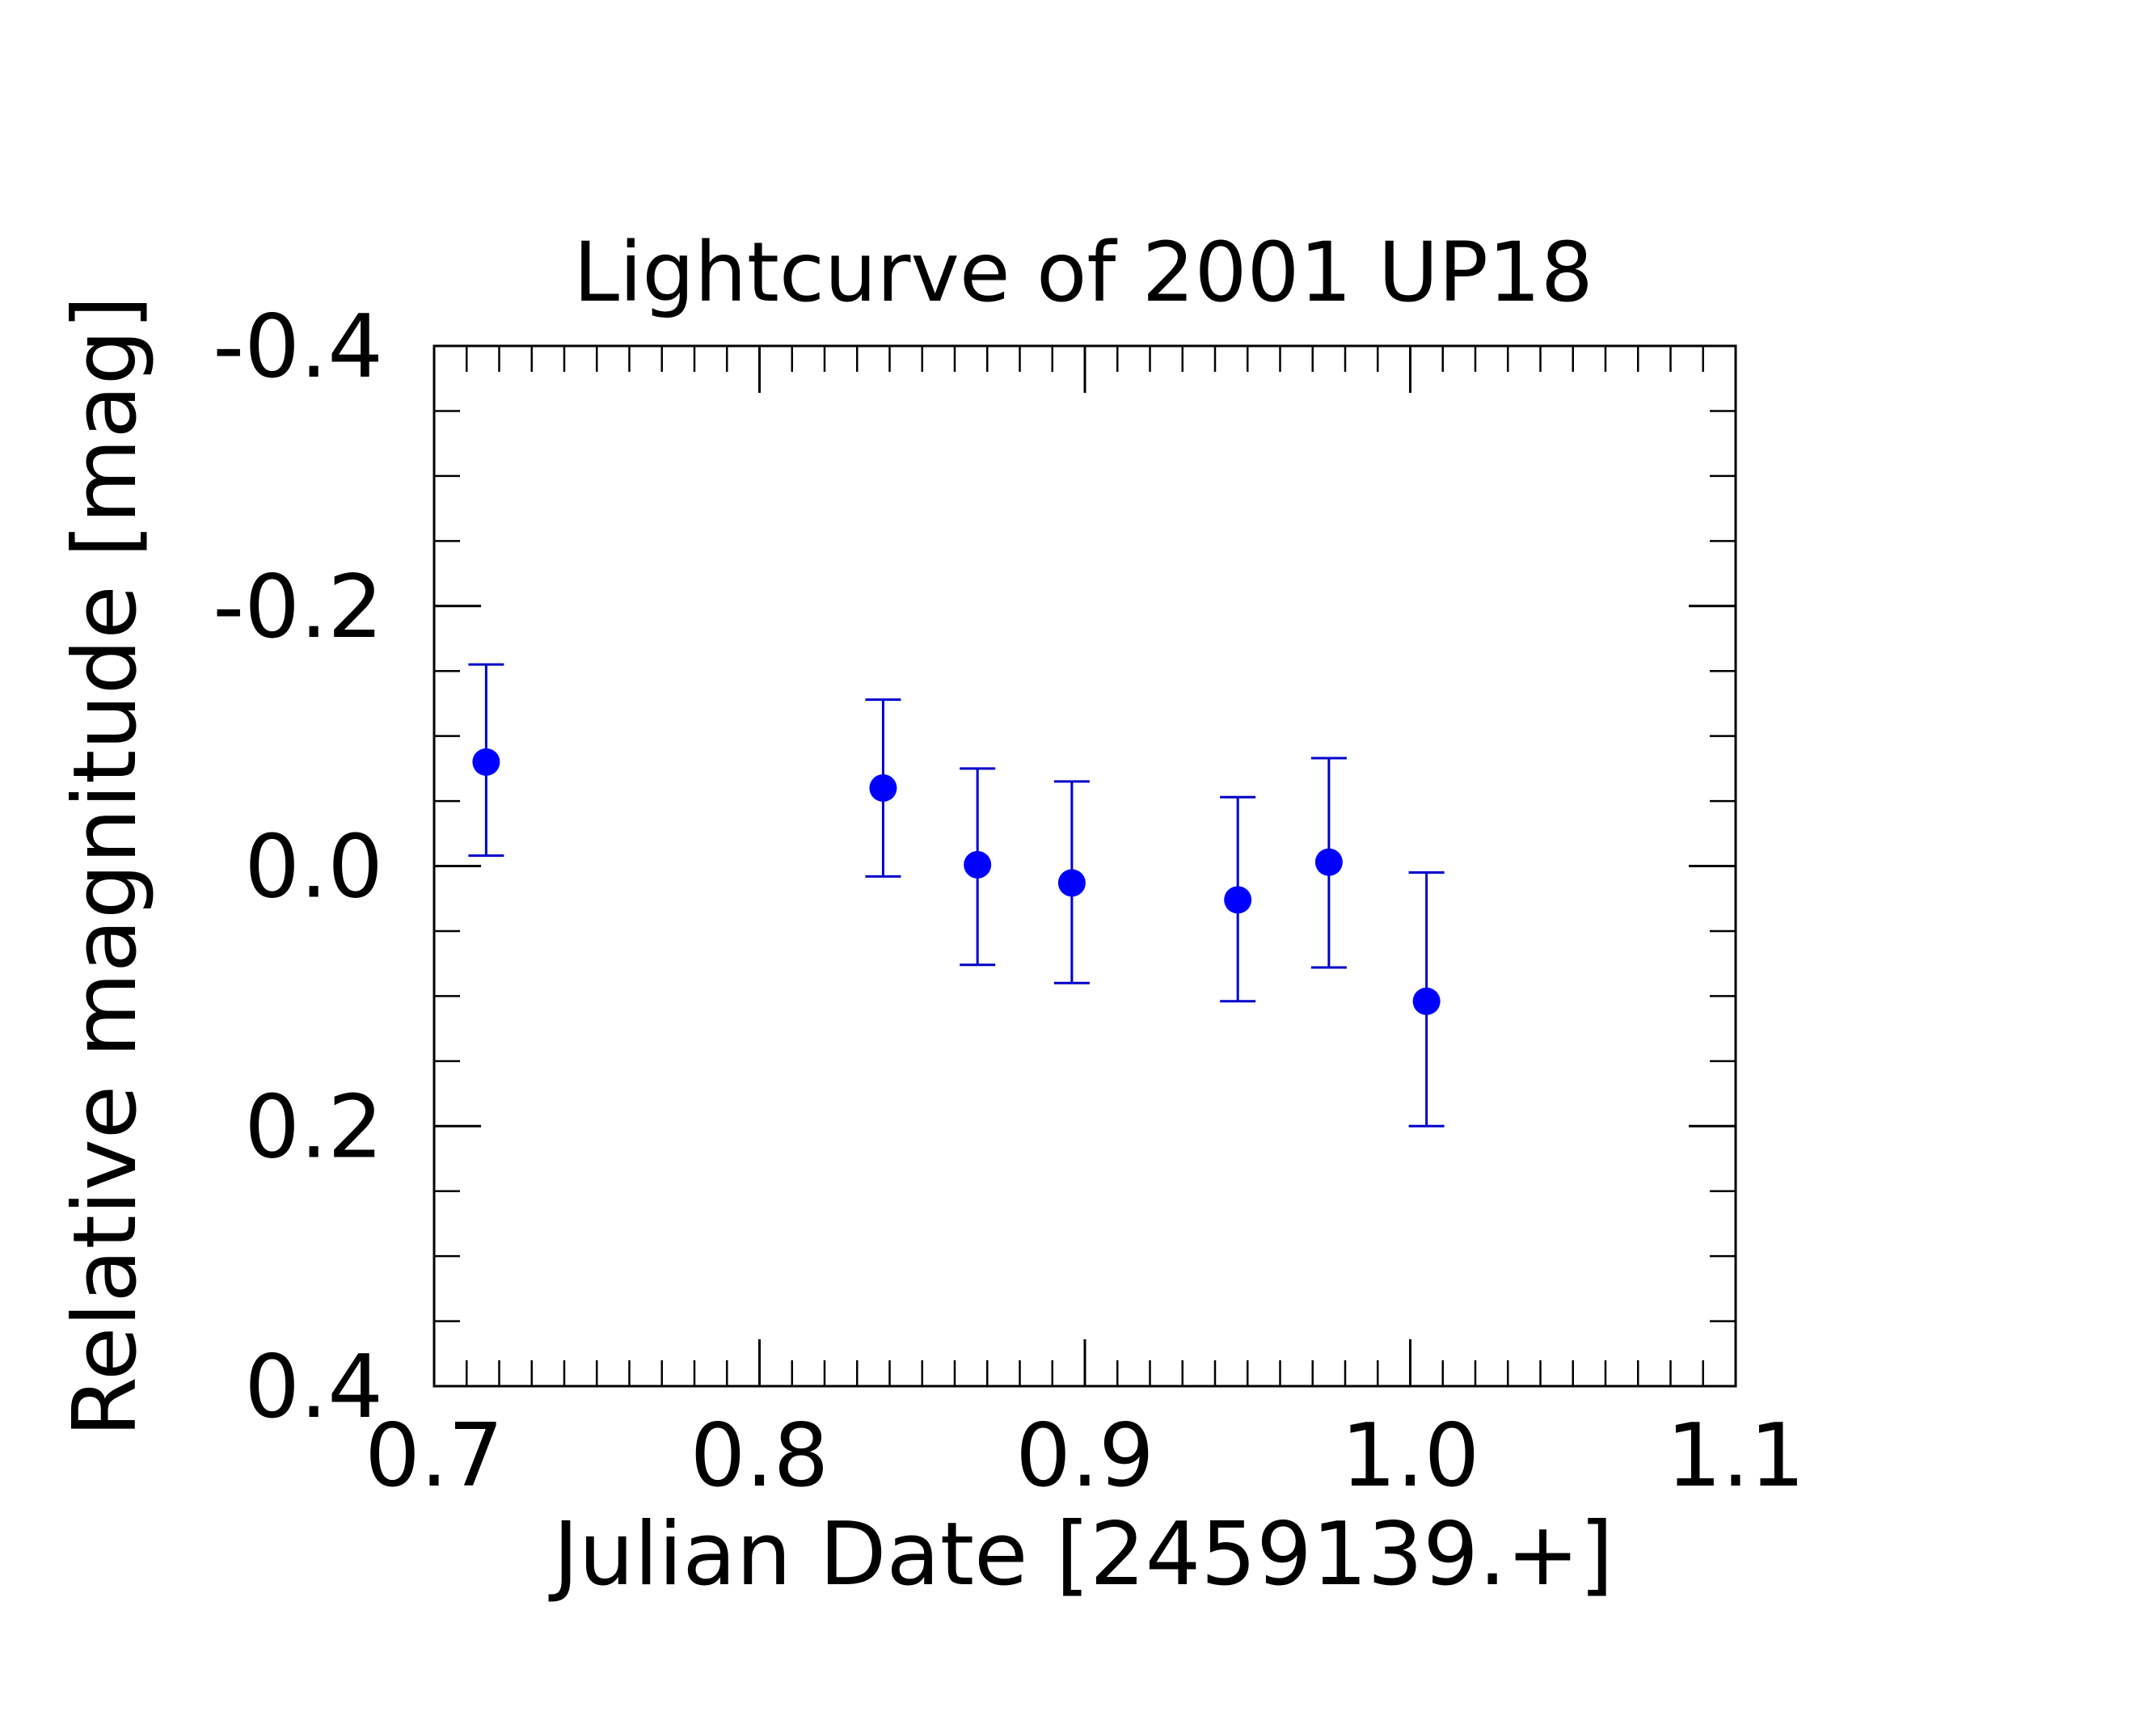 This screenshot has height=1724, width=2156. What do you see at coordinates (314, 867) in the screenshot?
I see `y-tick-label: 0.0` at bounding box center [314, 867].